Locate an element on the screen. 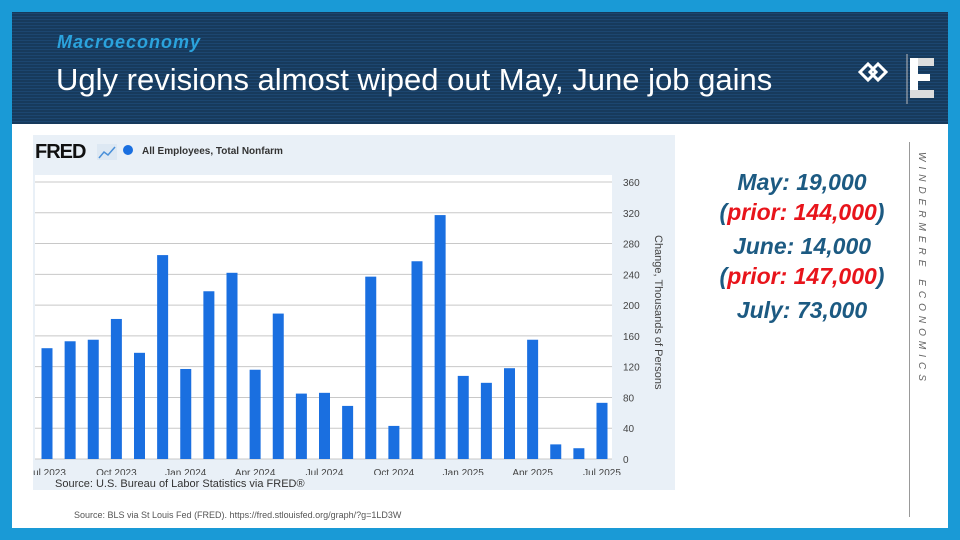 The height and width of the screenshot is (540, 960). legend-label: All Employees, Total Nonfarm is located at coordinates (212, 151).